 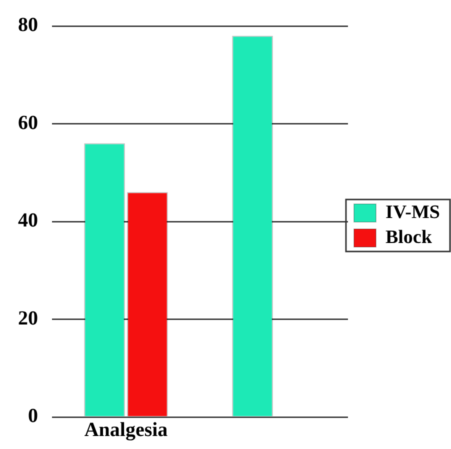 What do you see at coordinates (126, 430) in the screenshot?
I see `x-tick-label: Analgesia` at bounding box center [126, 430].